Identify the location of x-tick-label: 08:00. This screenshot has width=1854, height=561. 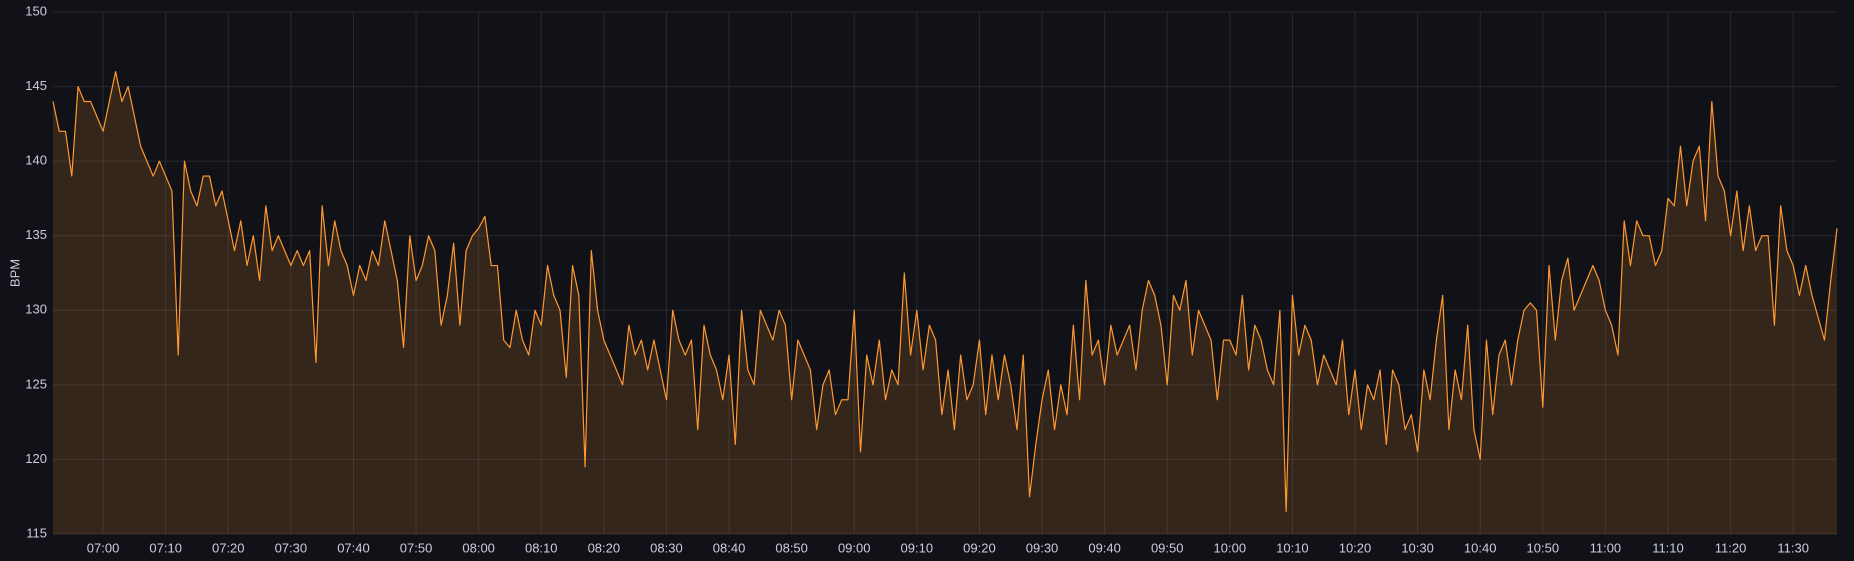
(478, 547).